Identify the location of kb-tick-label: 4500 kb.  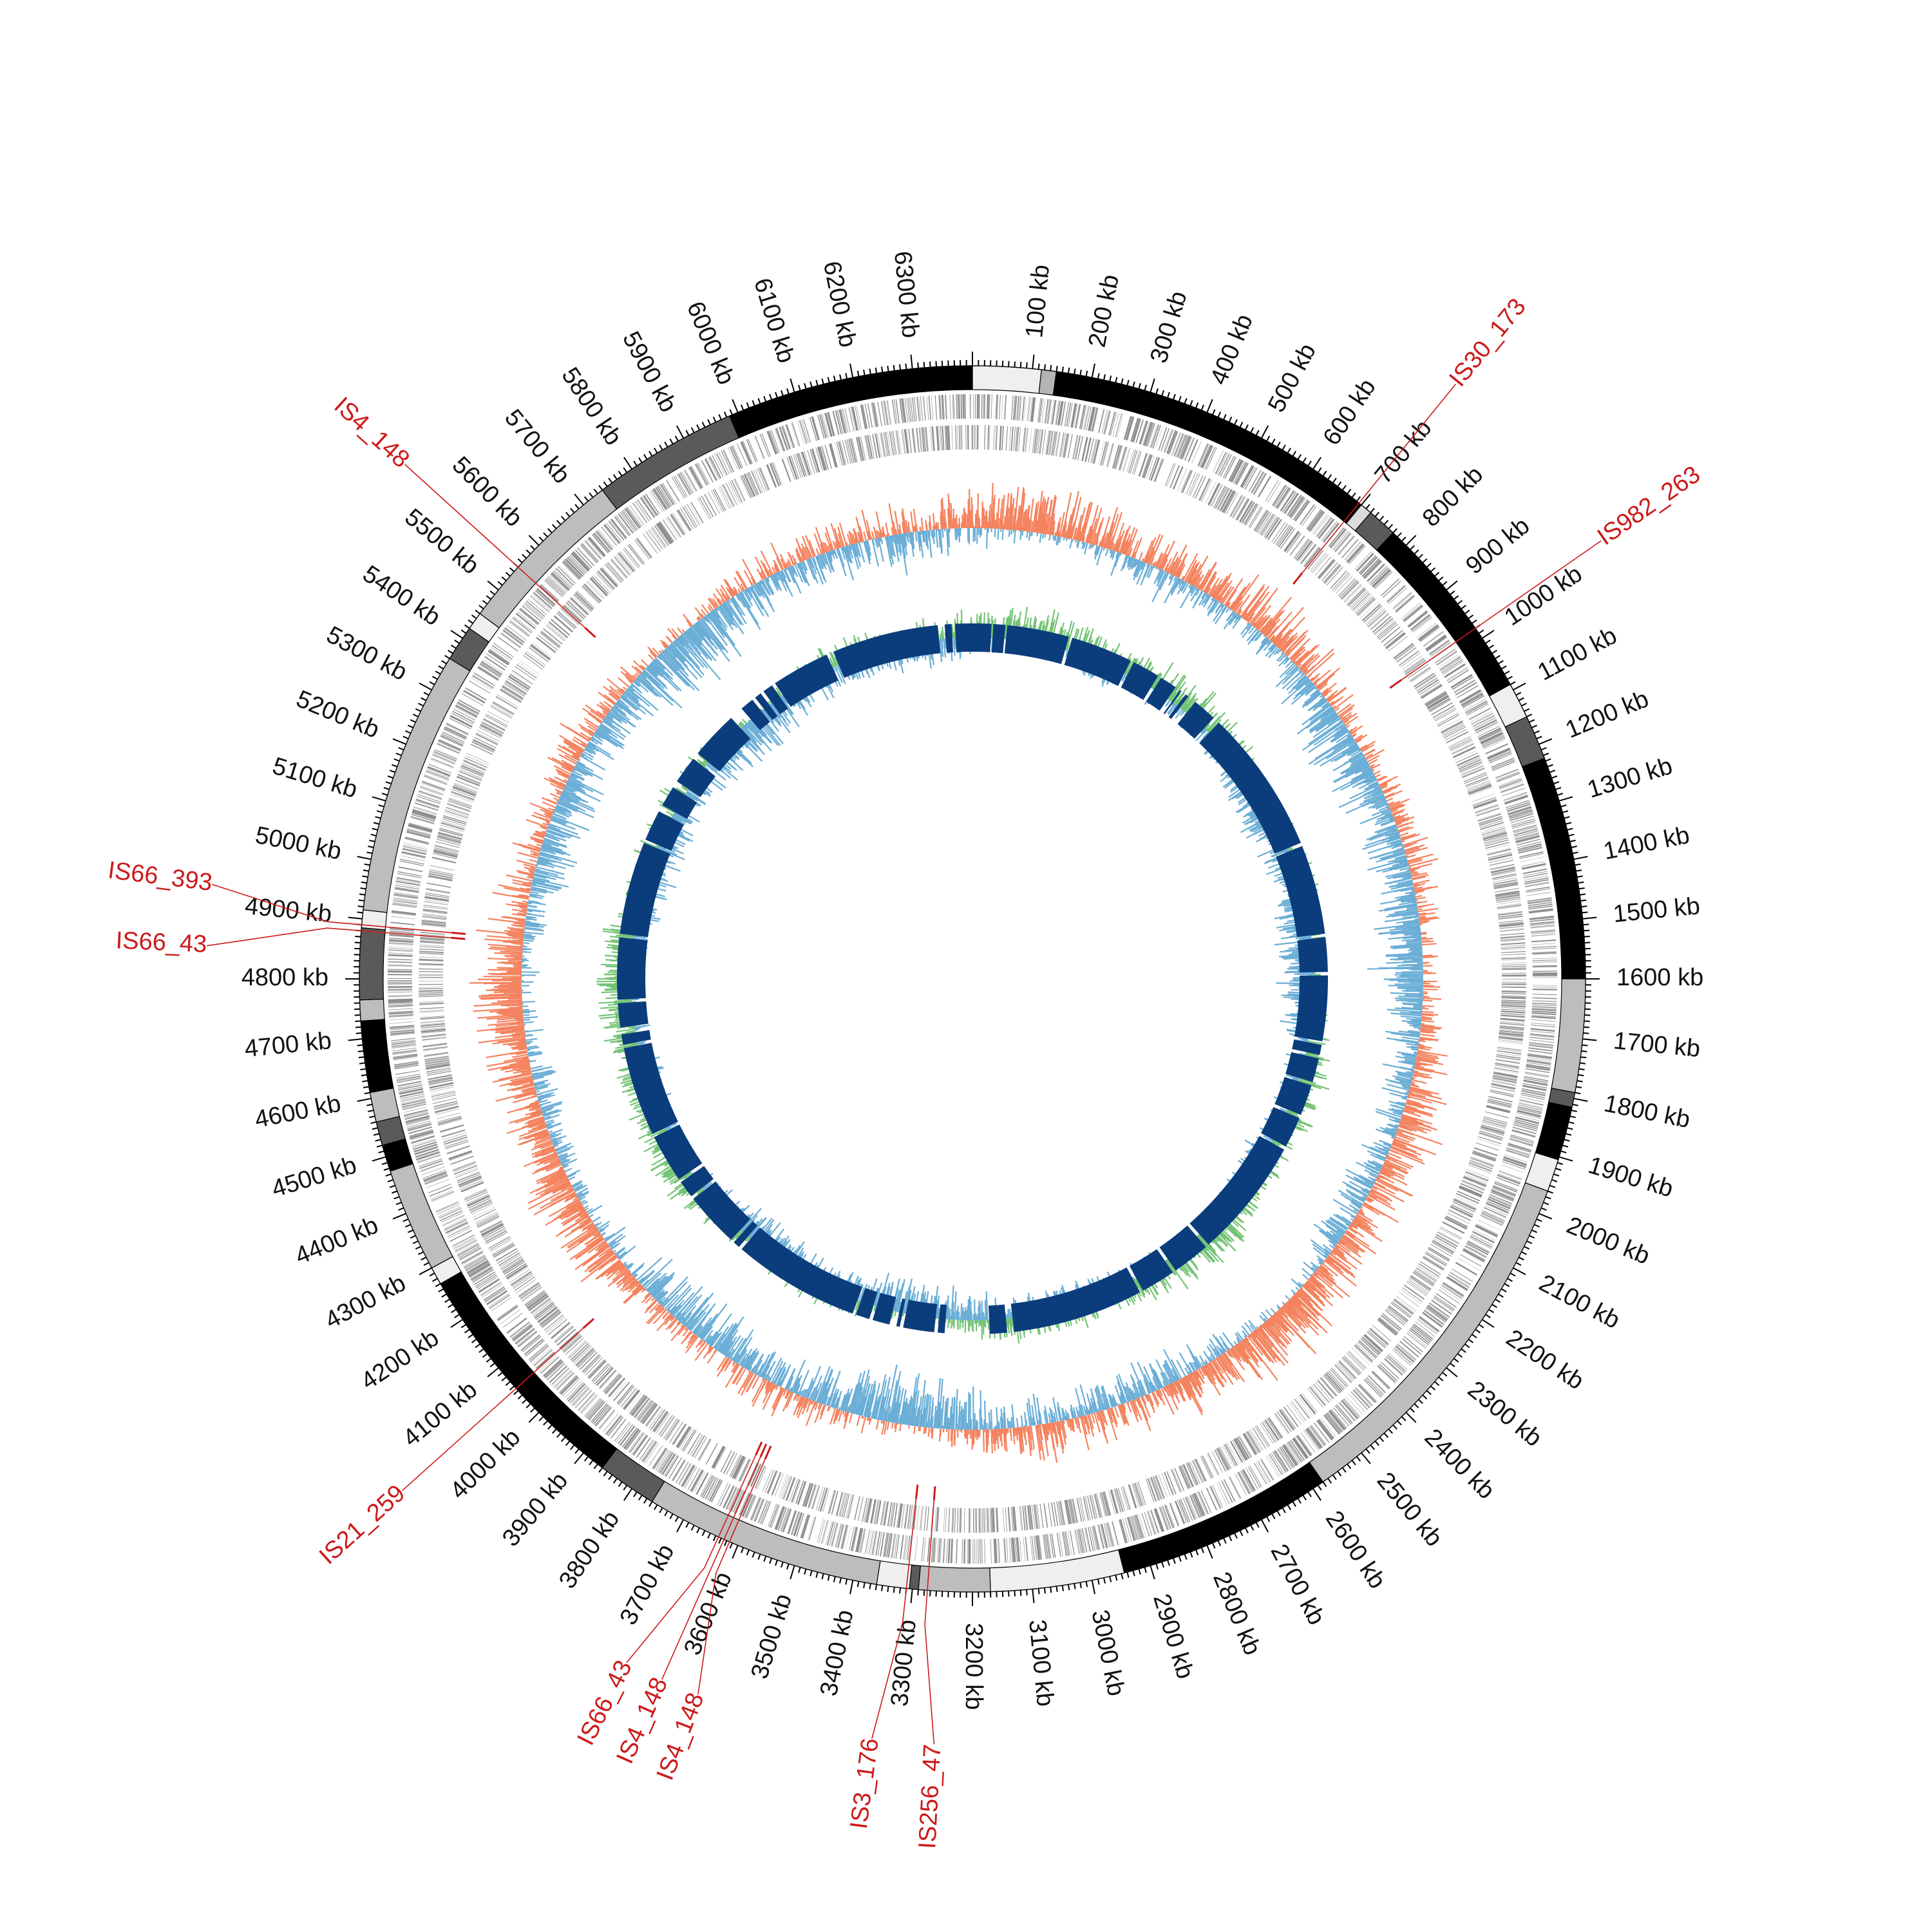
(314, 1176).